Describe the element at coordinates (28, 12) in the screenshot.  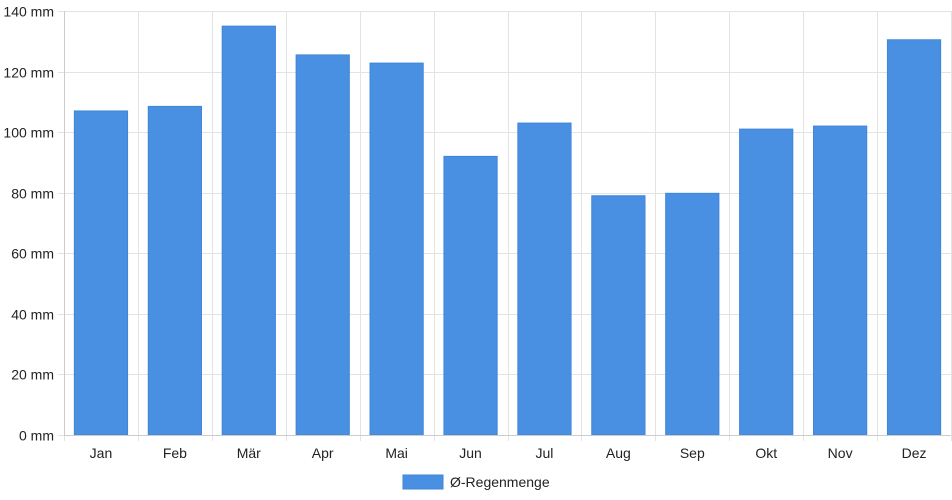
I see `y-tick-label: 140 mm` at that location.